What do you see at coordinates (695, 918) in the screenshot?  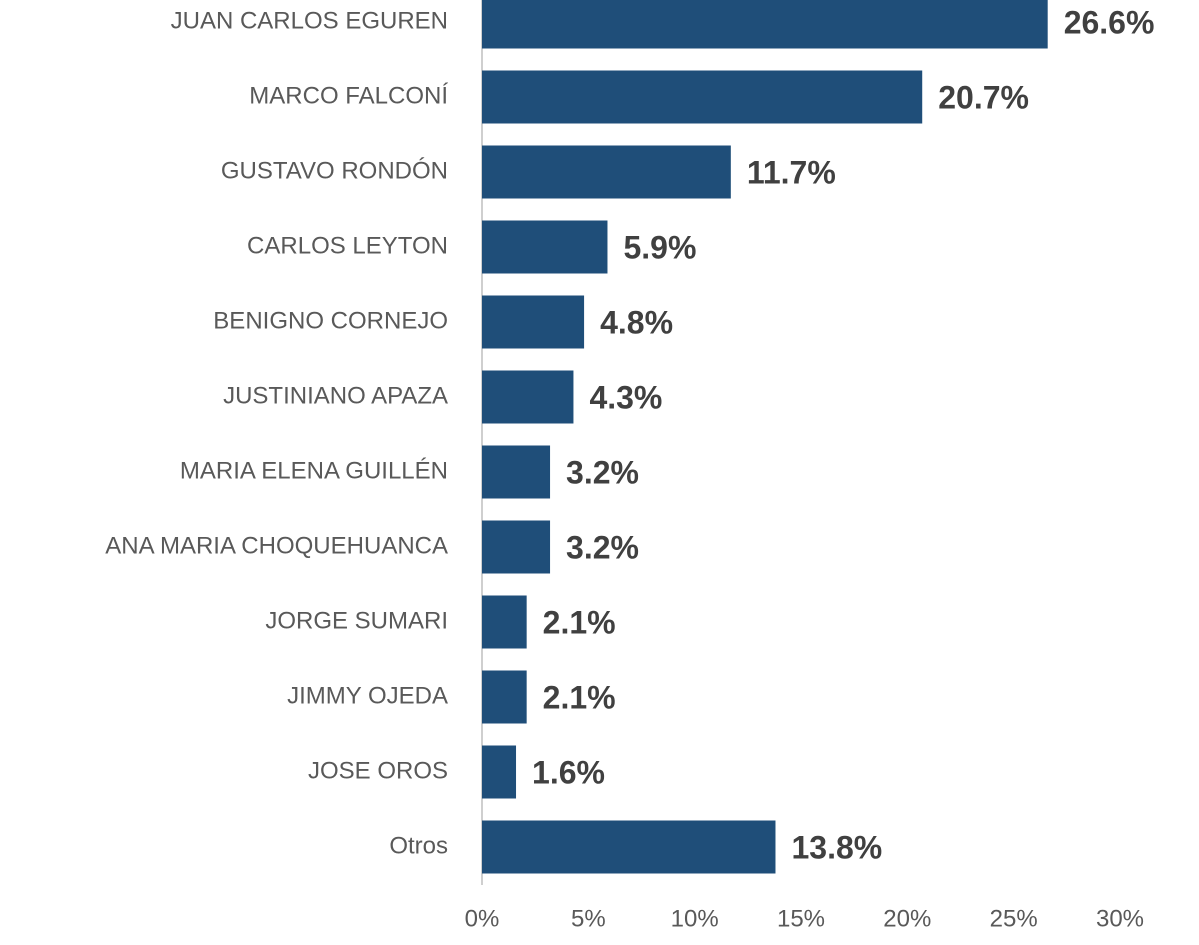 I see `x-tick-label: 10%` at bounding box center [695, 918].